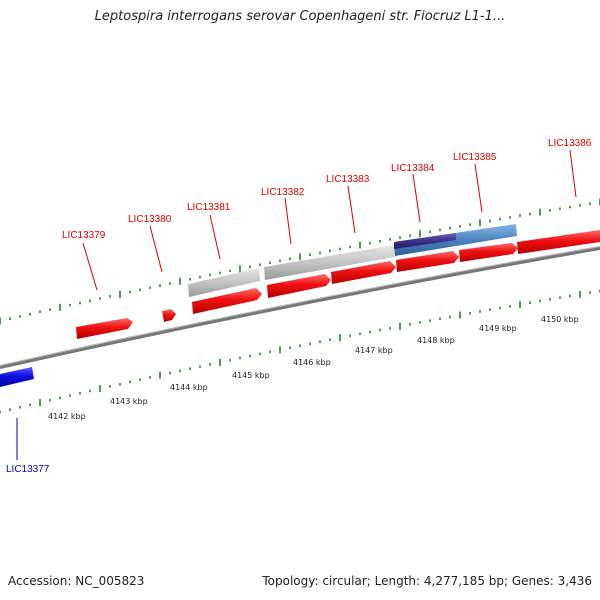  I want to click on gene-LIC13380, so click(169, 315).